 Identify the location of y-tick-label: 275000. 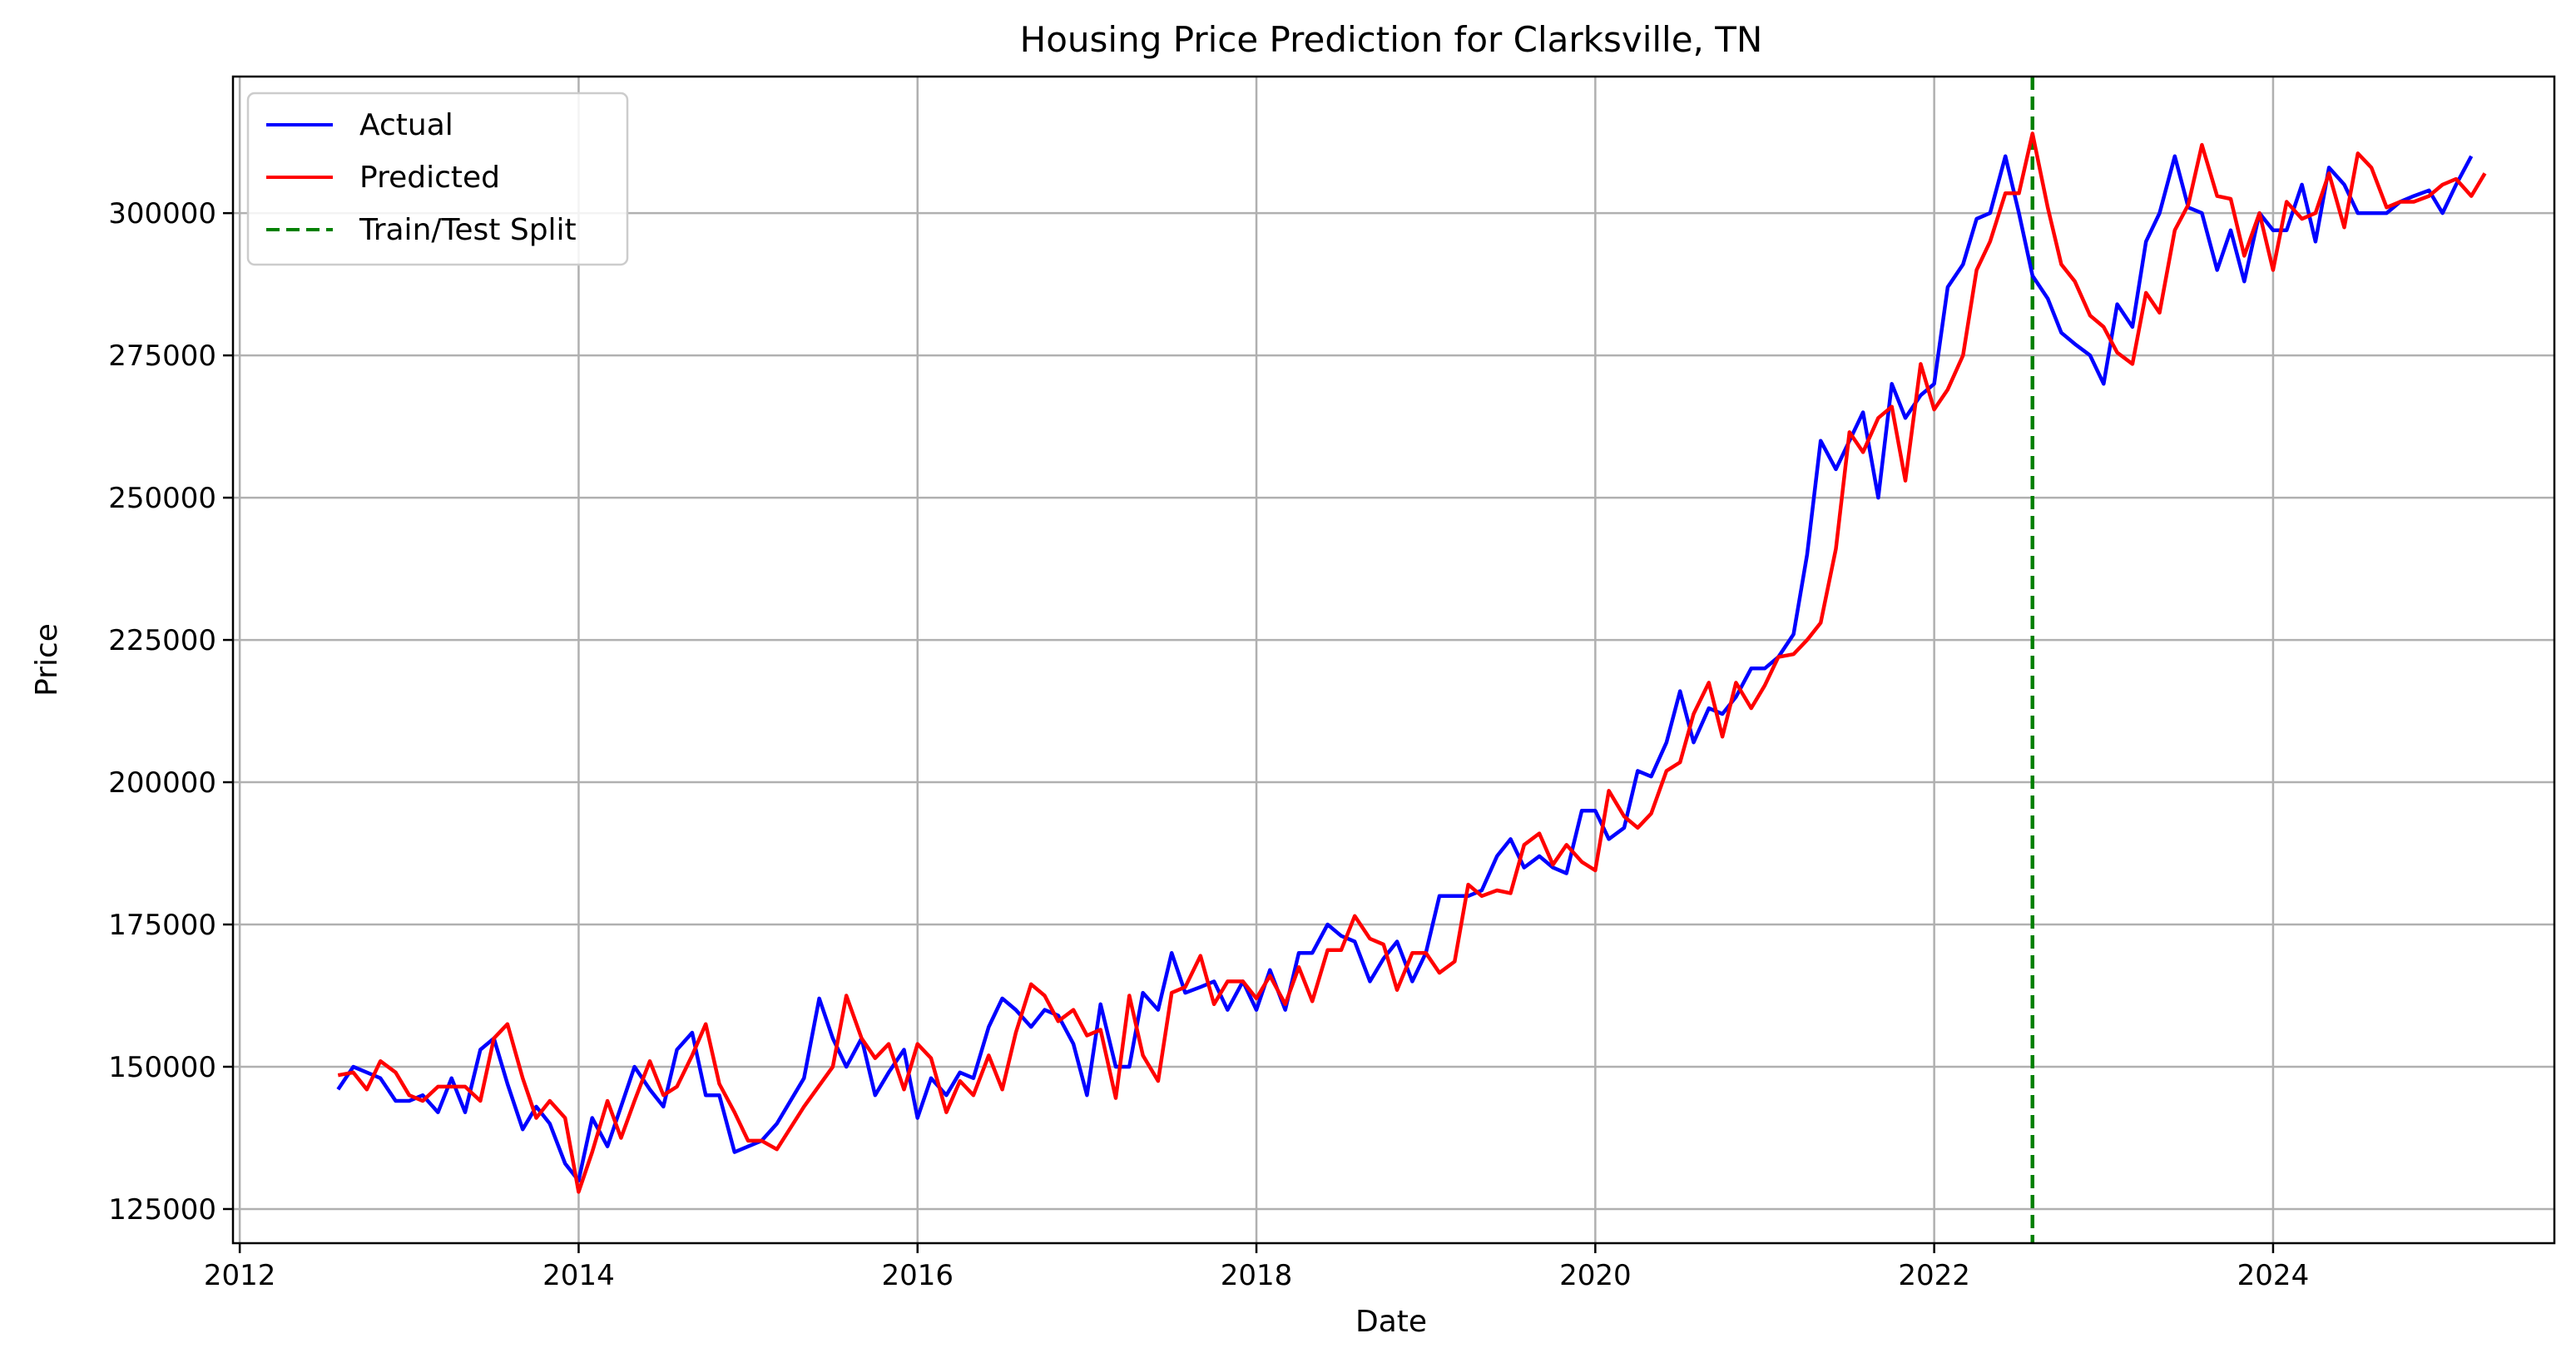
(162, 357).